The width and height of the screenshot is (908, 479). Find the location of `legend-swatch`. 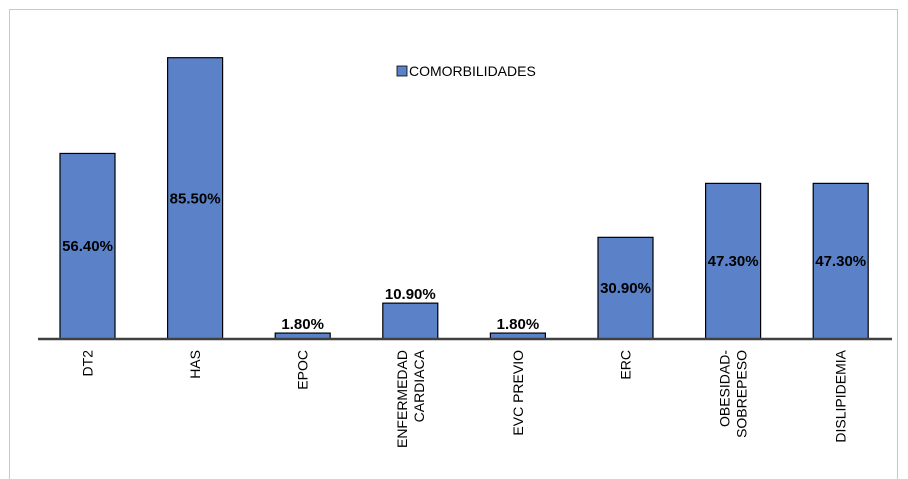

legend-swatch is located at coordinates (402, 71).